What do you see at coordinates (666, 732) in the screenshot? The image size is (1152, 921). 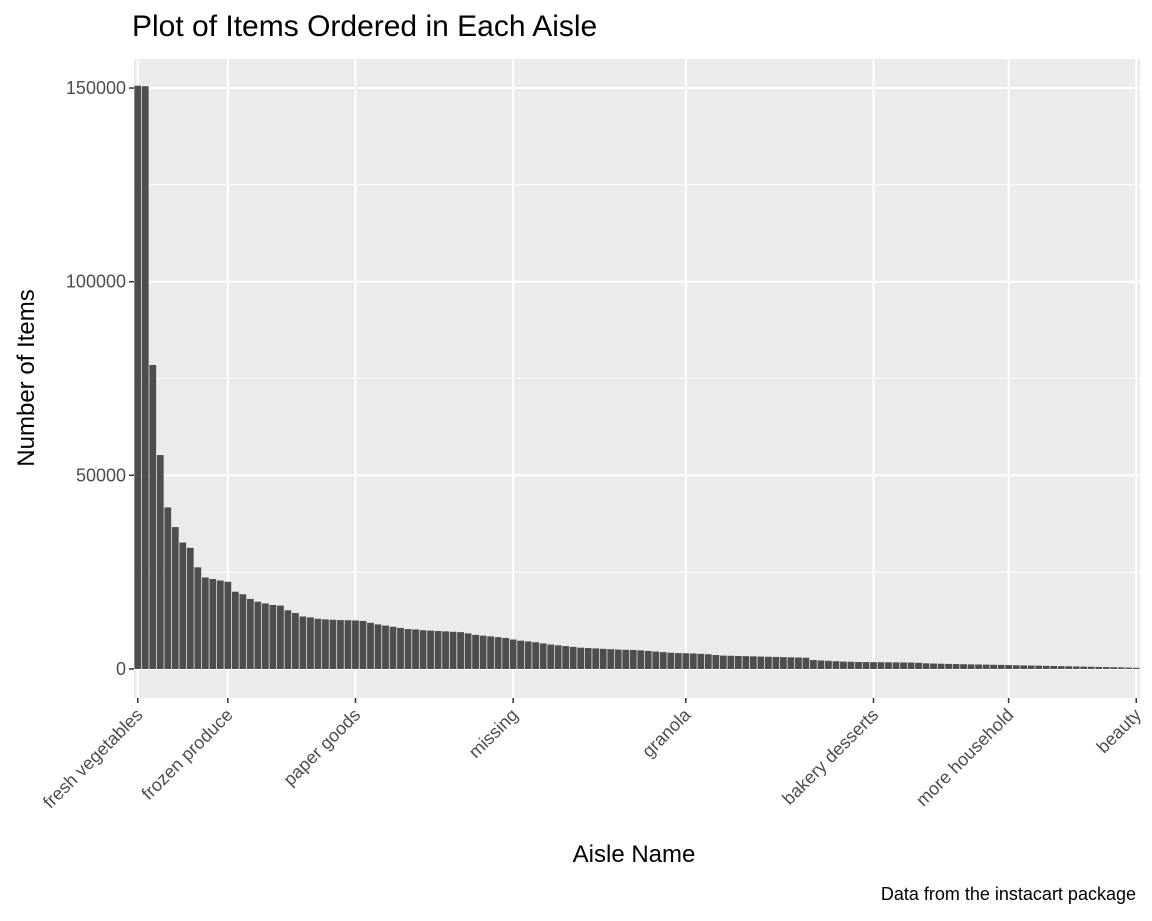 I see `x-tick-label: granola` at bounding box center [666, 732].